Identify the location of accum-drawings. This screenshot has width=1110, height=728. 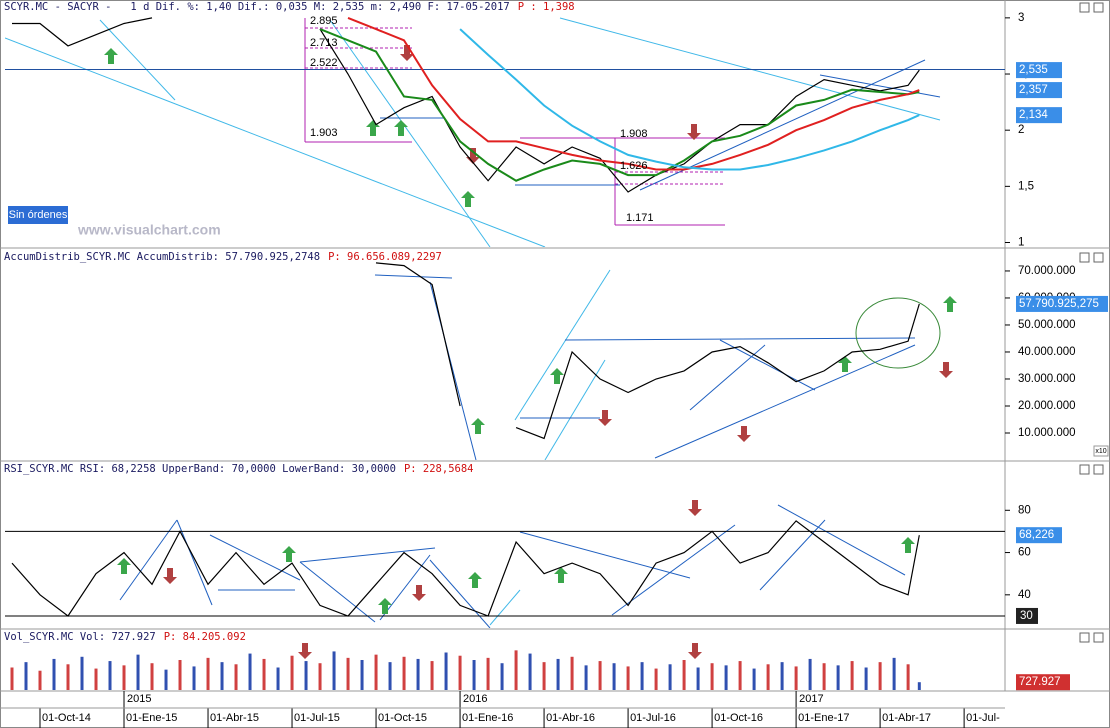
(665, 364).